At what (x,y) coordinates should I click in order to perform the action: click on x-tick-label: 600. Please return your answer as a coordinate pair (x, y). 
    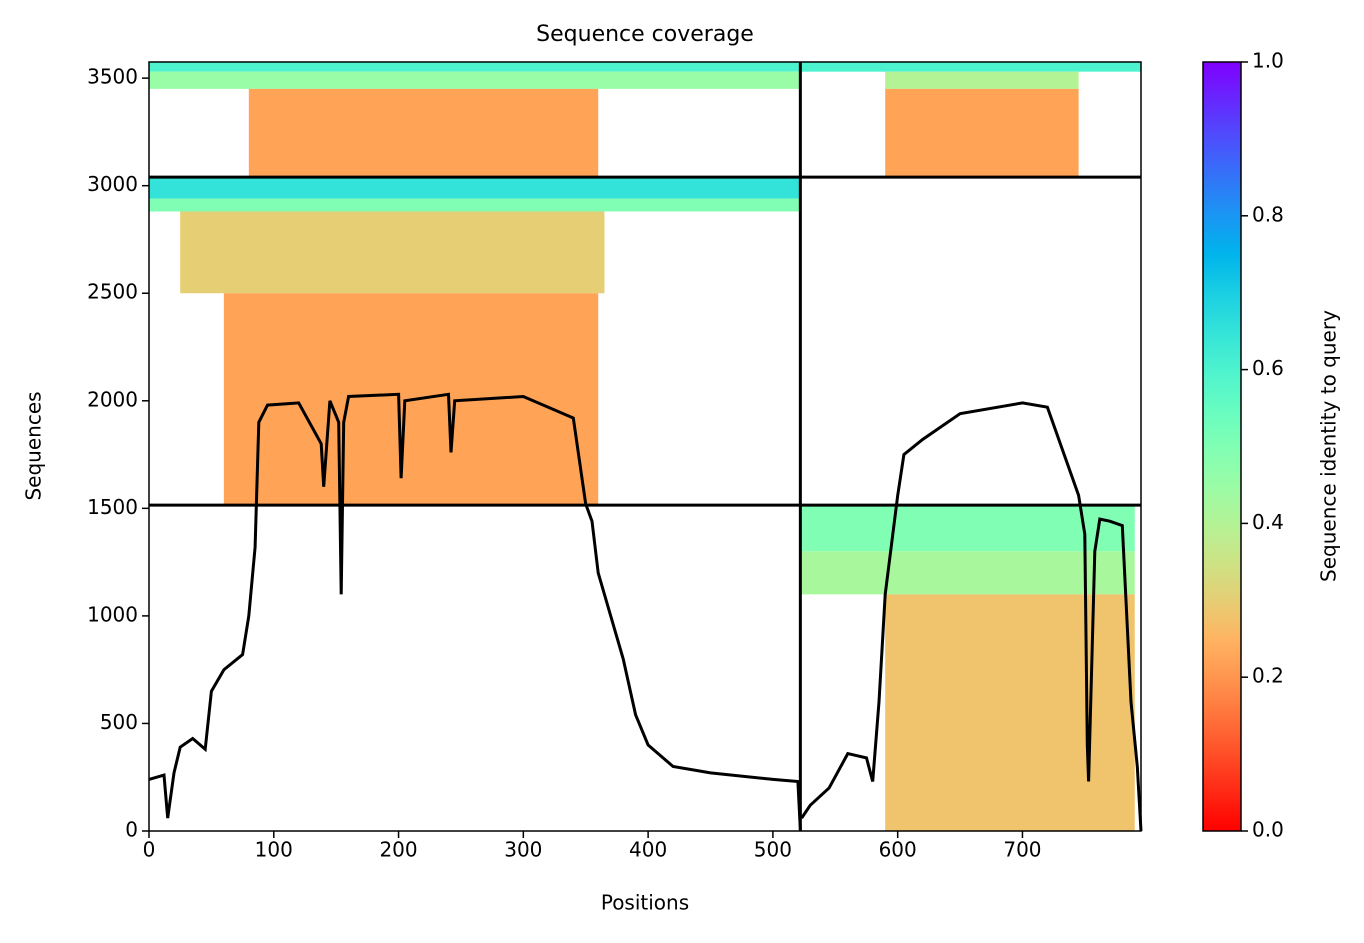
    Looking at the image, I should click on (898, 850).